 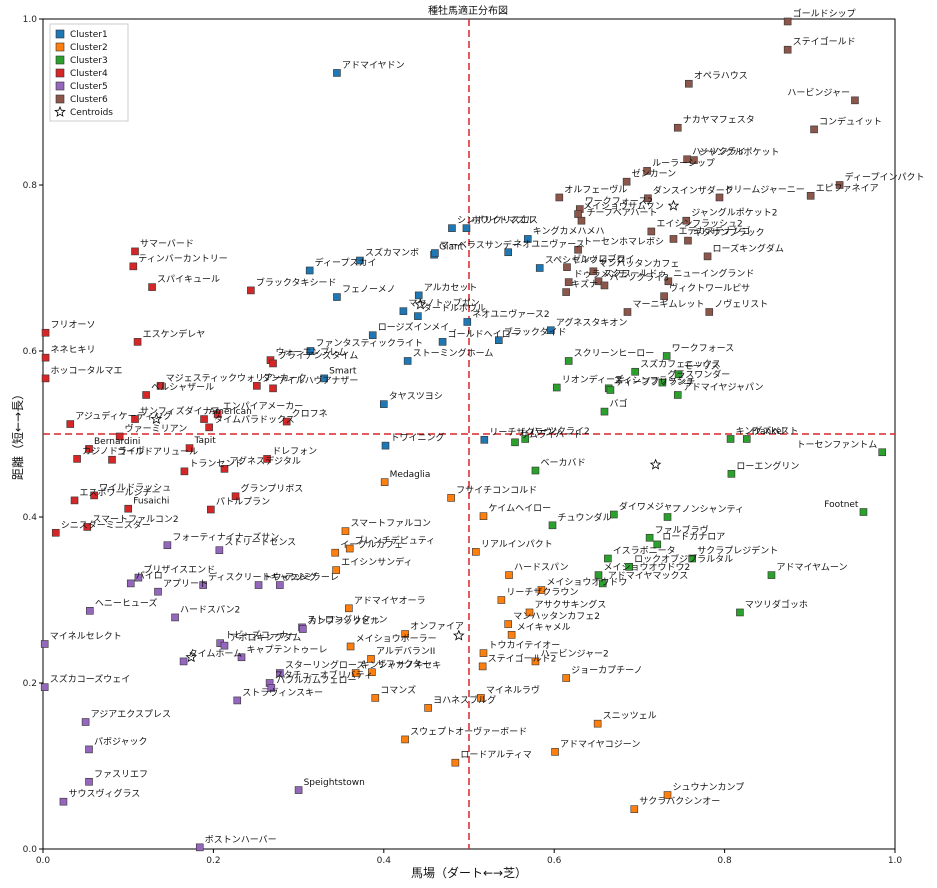 What do you see at coordinates (585, 260) in the screenshot?
I see `point-label: スペシャルウィーク` at bounding box center [585, 260].